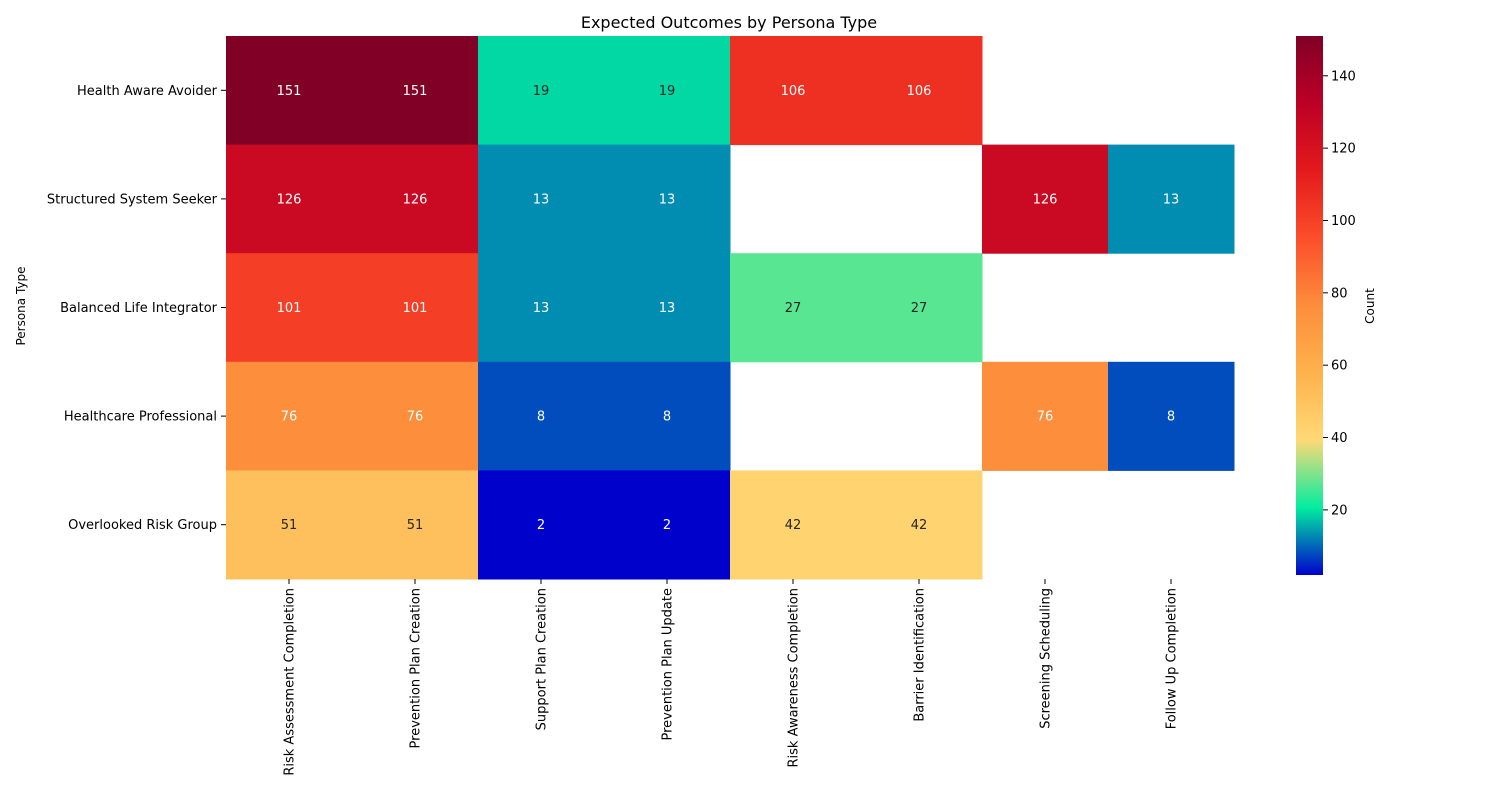 This screenshot has height=800, width=1500. I want to click on colorbar-tick-label: 60, so click(1339, 366).